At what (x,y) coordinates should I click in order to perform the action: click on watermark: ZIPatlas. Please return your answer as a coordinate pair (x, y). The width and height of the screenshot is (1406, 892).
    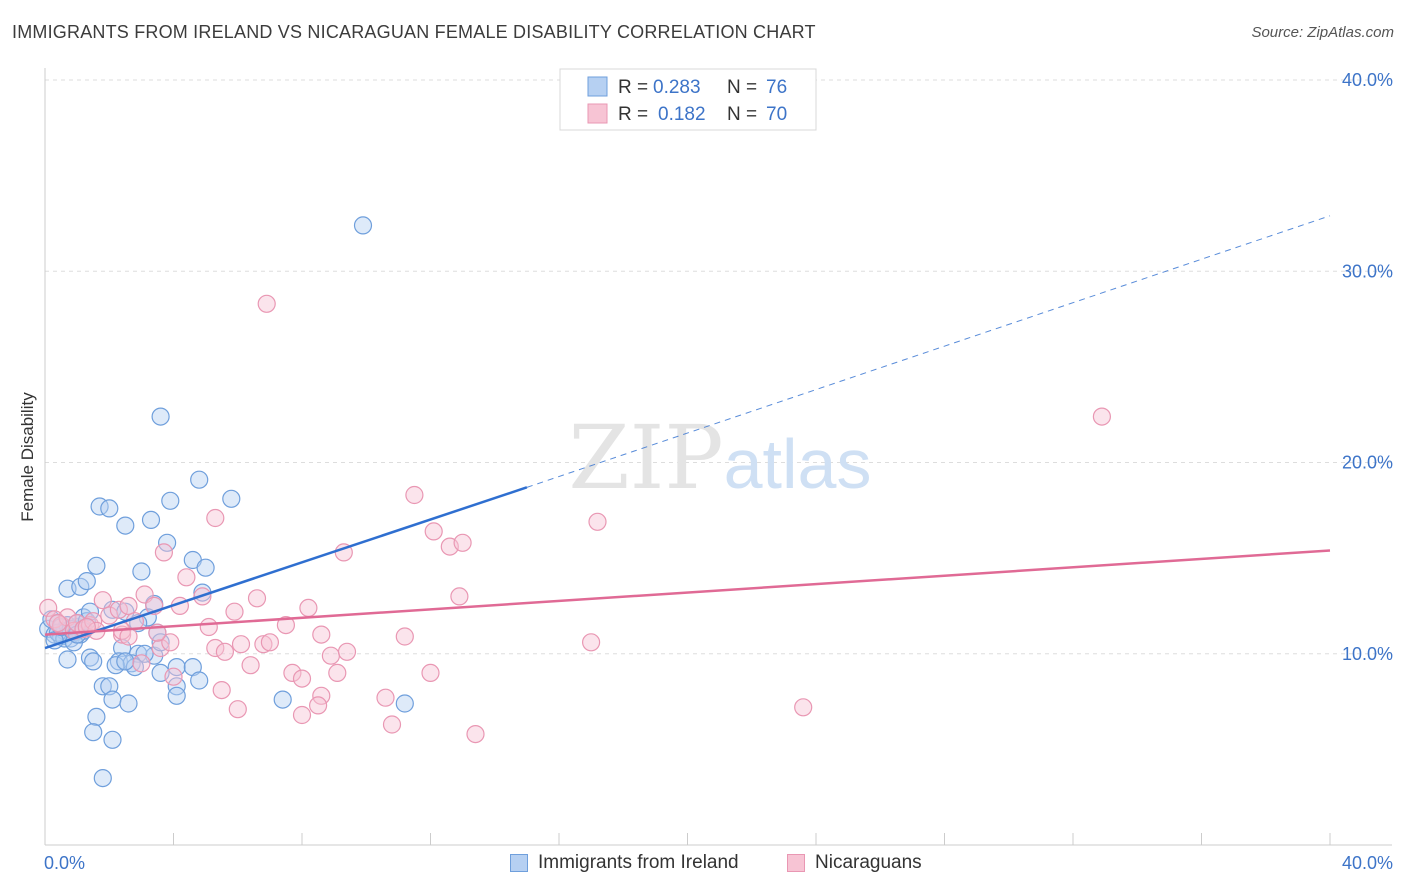
    Looking at the image, I should click on (720, 457).